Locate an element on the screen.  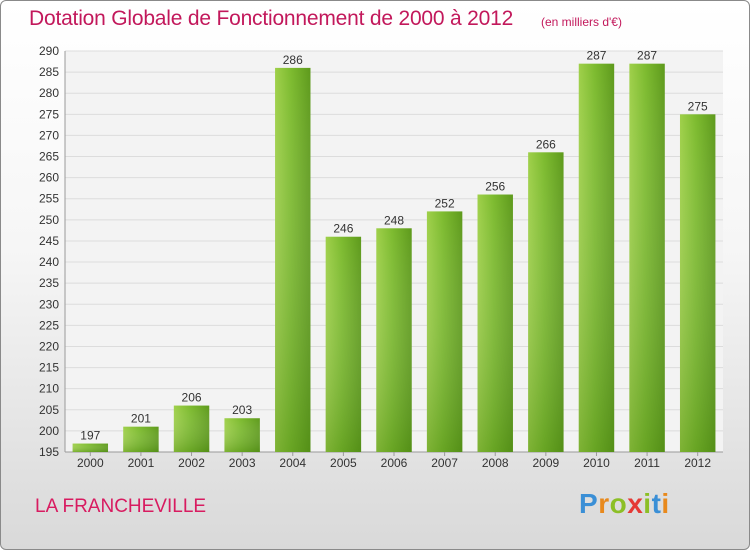
data-label: 252 is located at coordinates (445, 203).